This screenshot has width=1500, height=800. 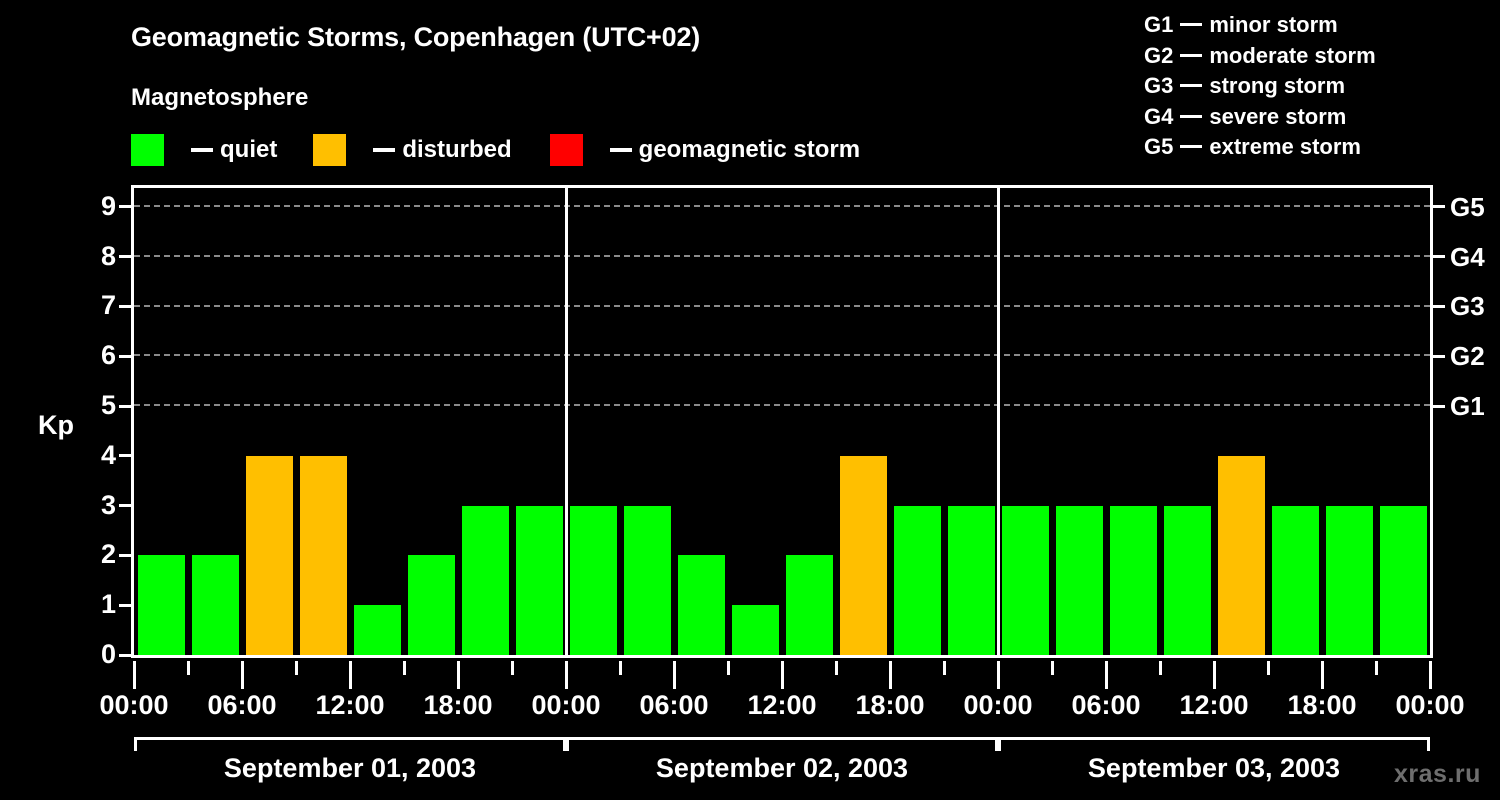 I want to click on y-tick-label: 6, so click(x=108, y=355).